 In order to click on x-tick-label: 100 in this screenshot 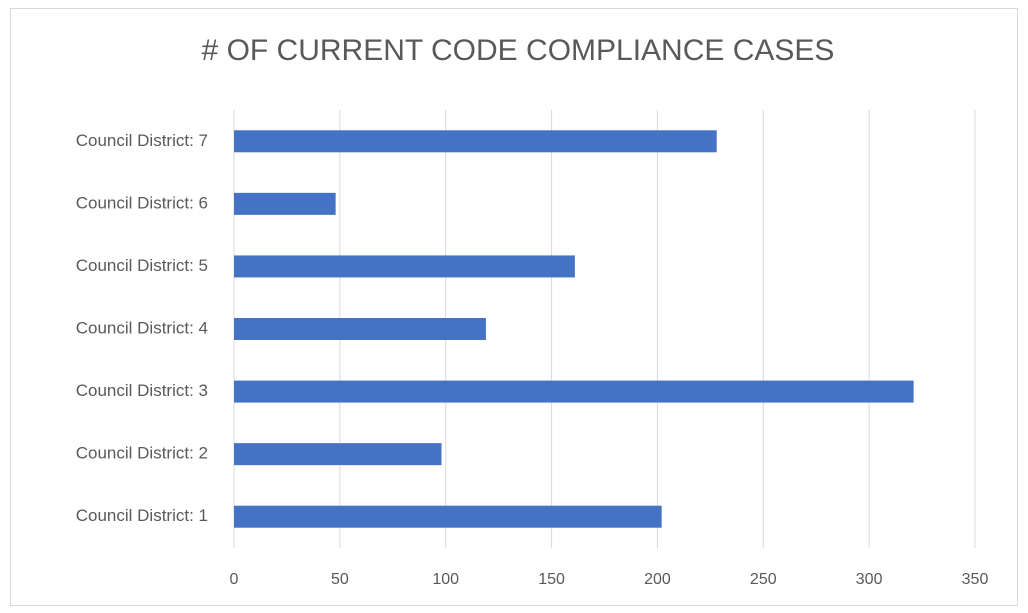, I will do `click(445, 579)`.